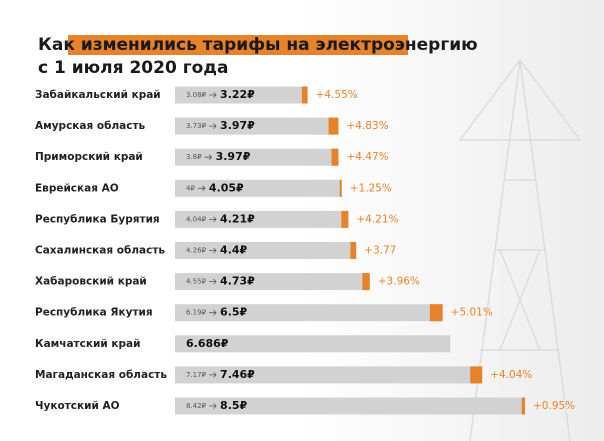 This screenshot has width=604, height=441. Describe the element at coordinates (196, 375) in the screenshot. I see `old-value-label: 7.17₽` at that location.